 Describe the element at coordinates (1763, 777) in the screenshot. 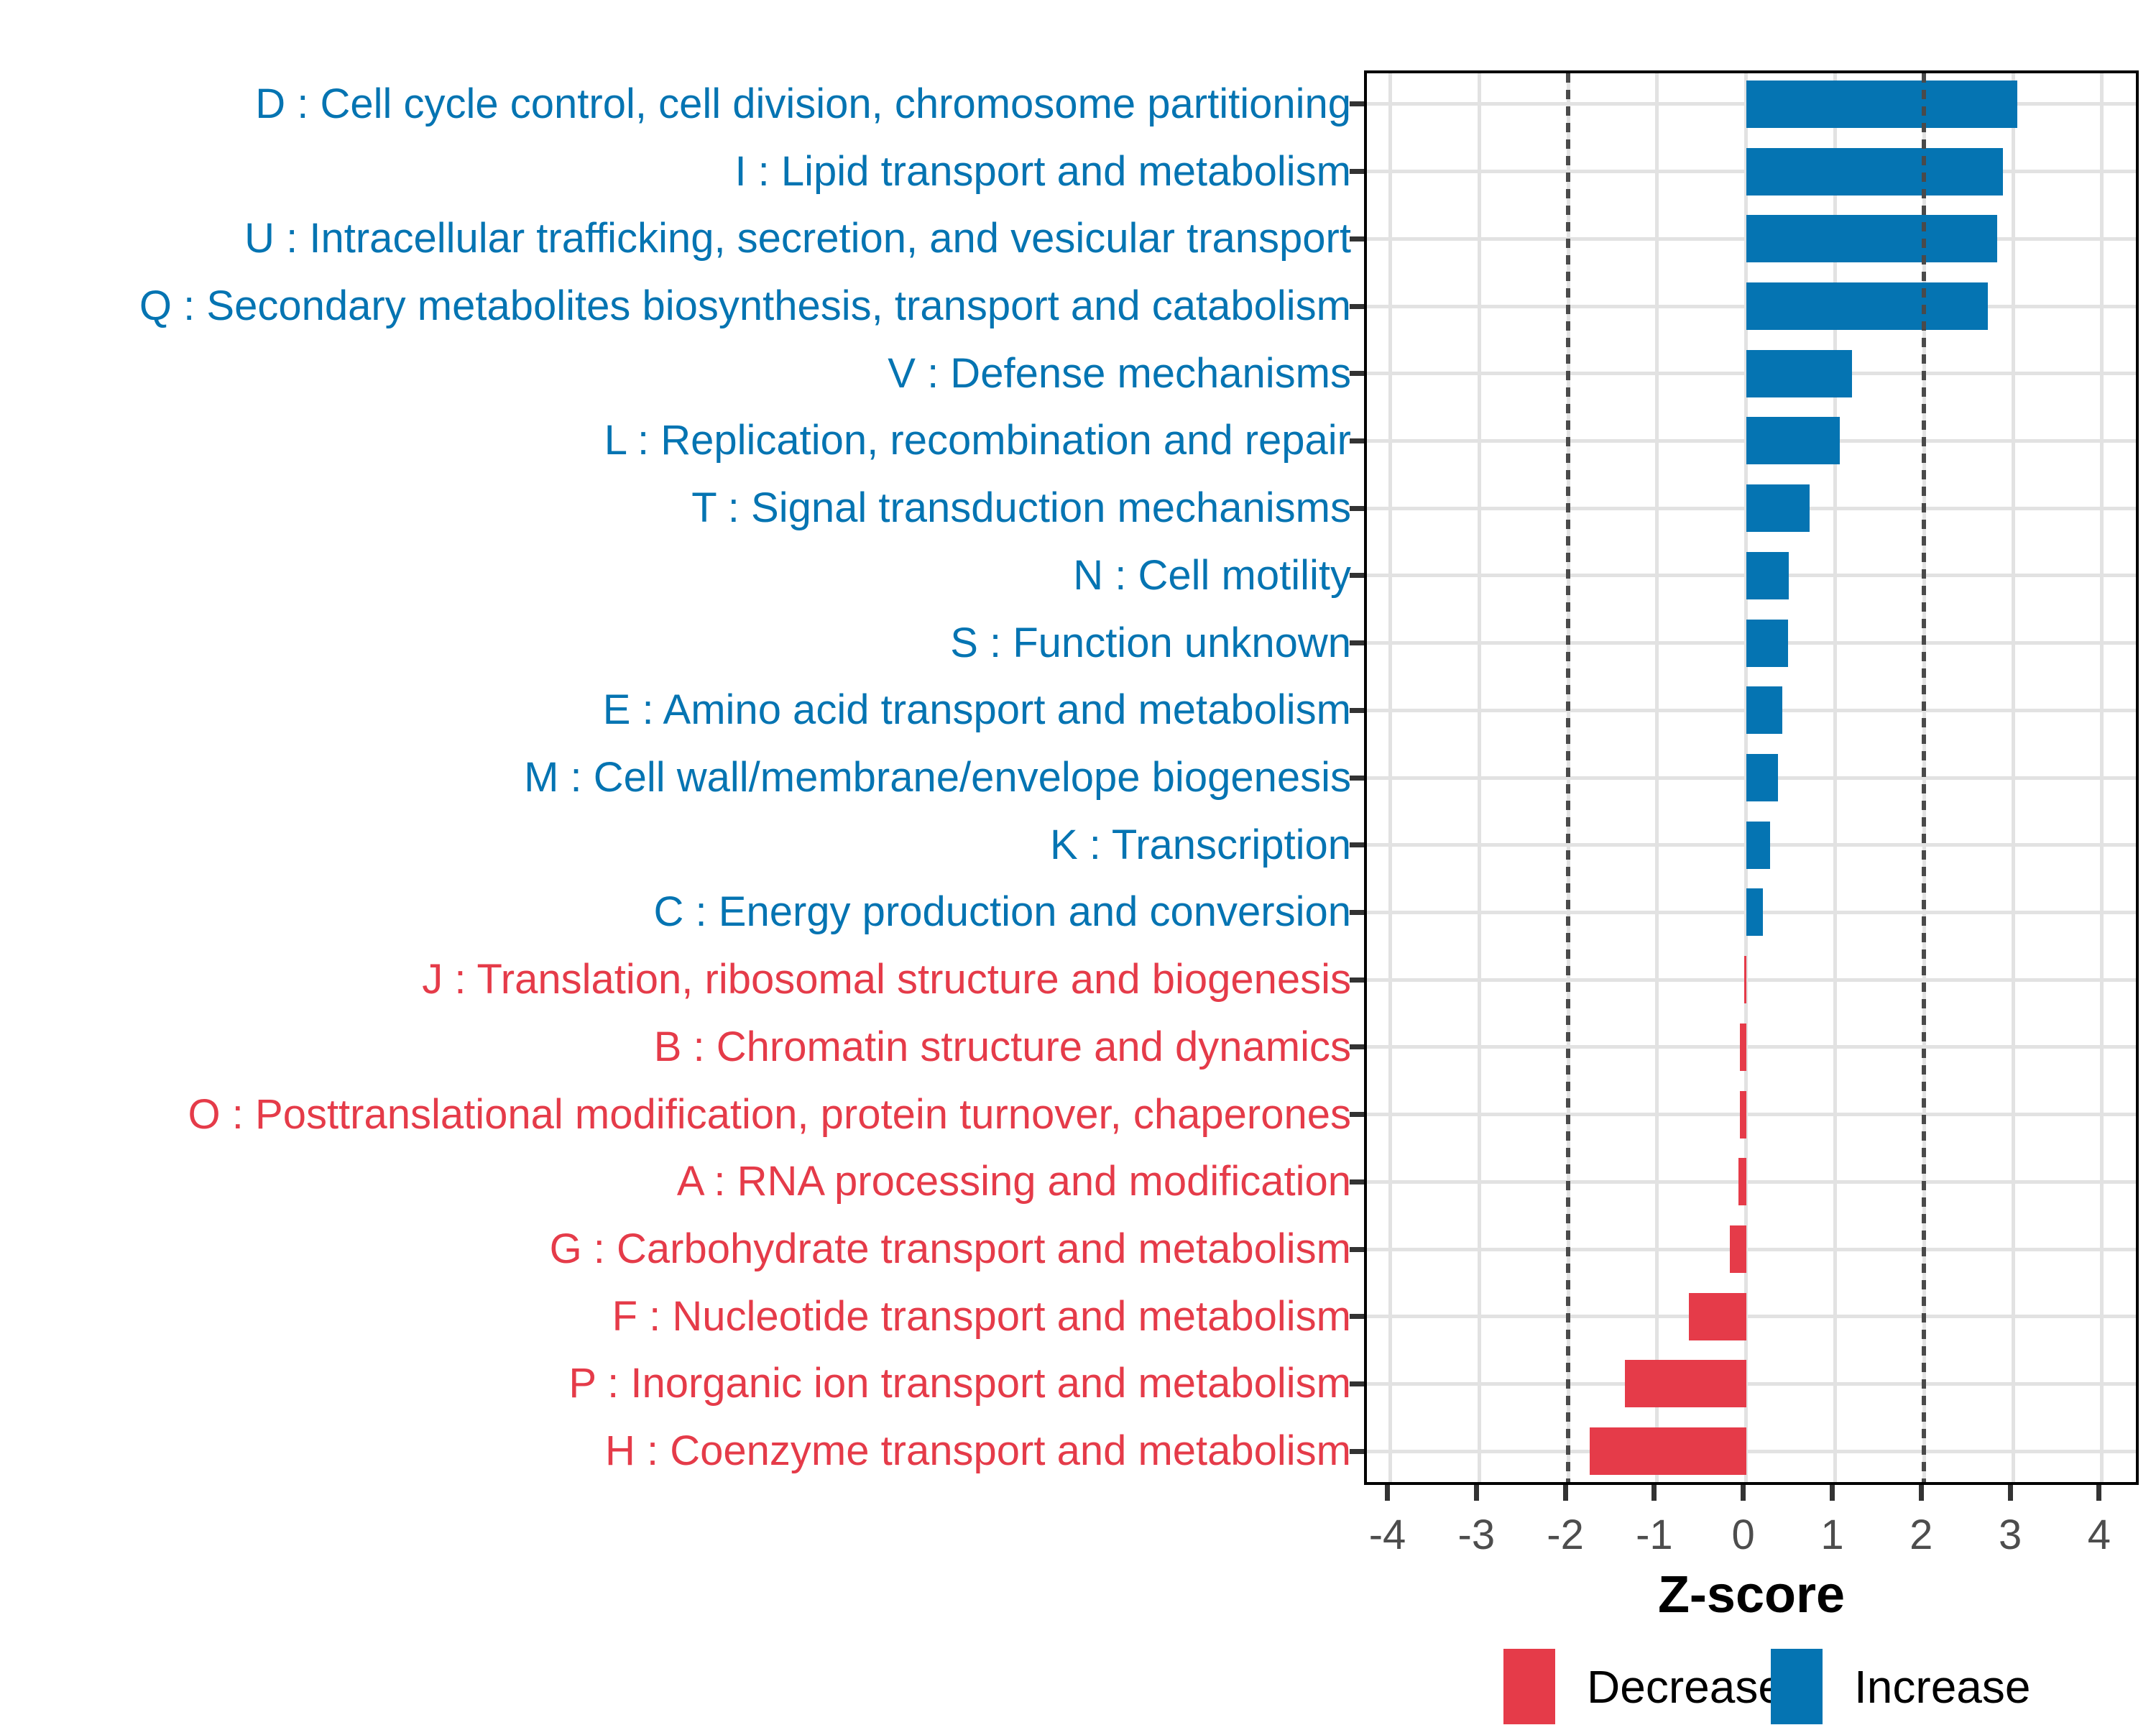

I see `bar-M` at that location.